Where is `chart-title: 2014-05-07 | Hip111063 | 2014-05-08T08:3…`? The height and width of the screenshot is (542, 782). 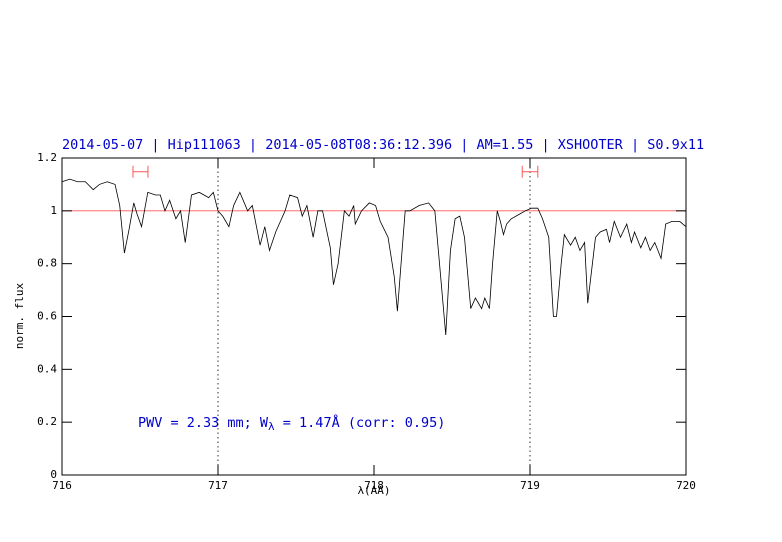 chart-title: 2014-05-07 | Hip111063 | 2014-05-08T08:3… is located at coordinates (383, 145).